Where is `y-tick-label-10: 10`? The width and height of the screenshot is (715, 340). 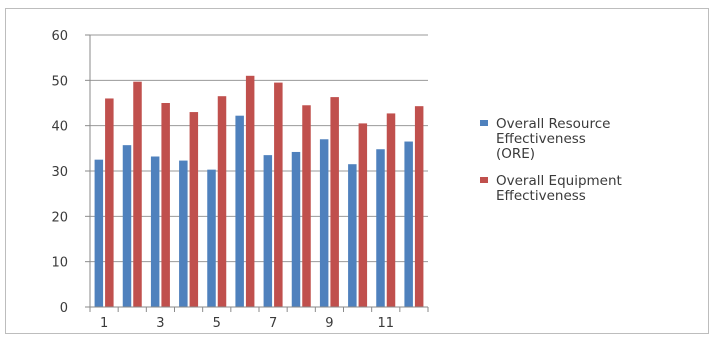 y-tick-label-10: 10 is located at coordinates (59, 263).